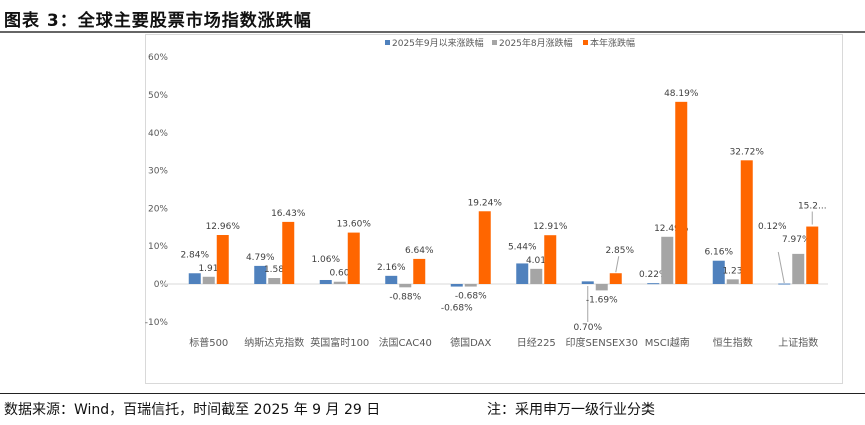 The height and width of the screenshot is (425, 865). Describe the element at coordinates (158, 21) in the screenshot. I see `figure-title: 图表 3：全球主要股票市场指数涨跌幅` at that location.